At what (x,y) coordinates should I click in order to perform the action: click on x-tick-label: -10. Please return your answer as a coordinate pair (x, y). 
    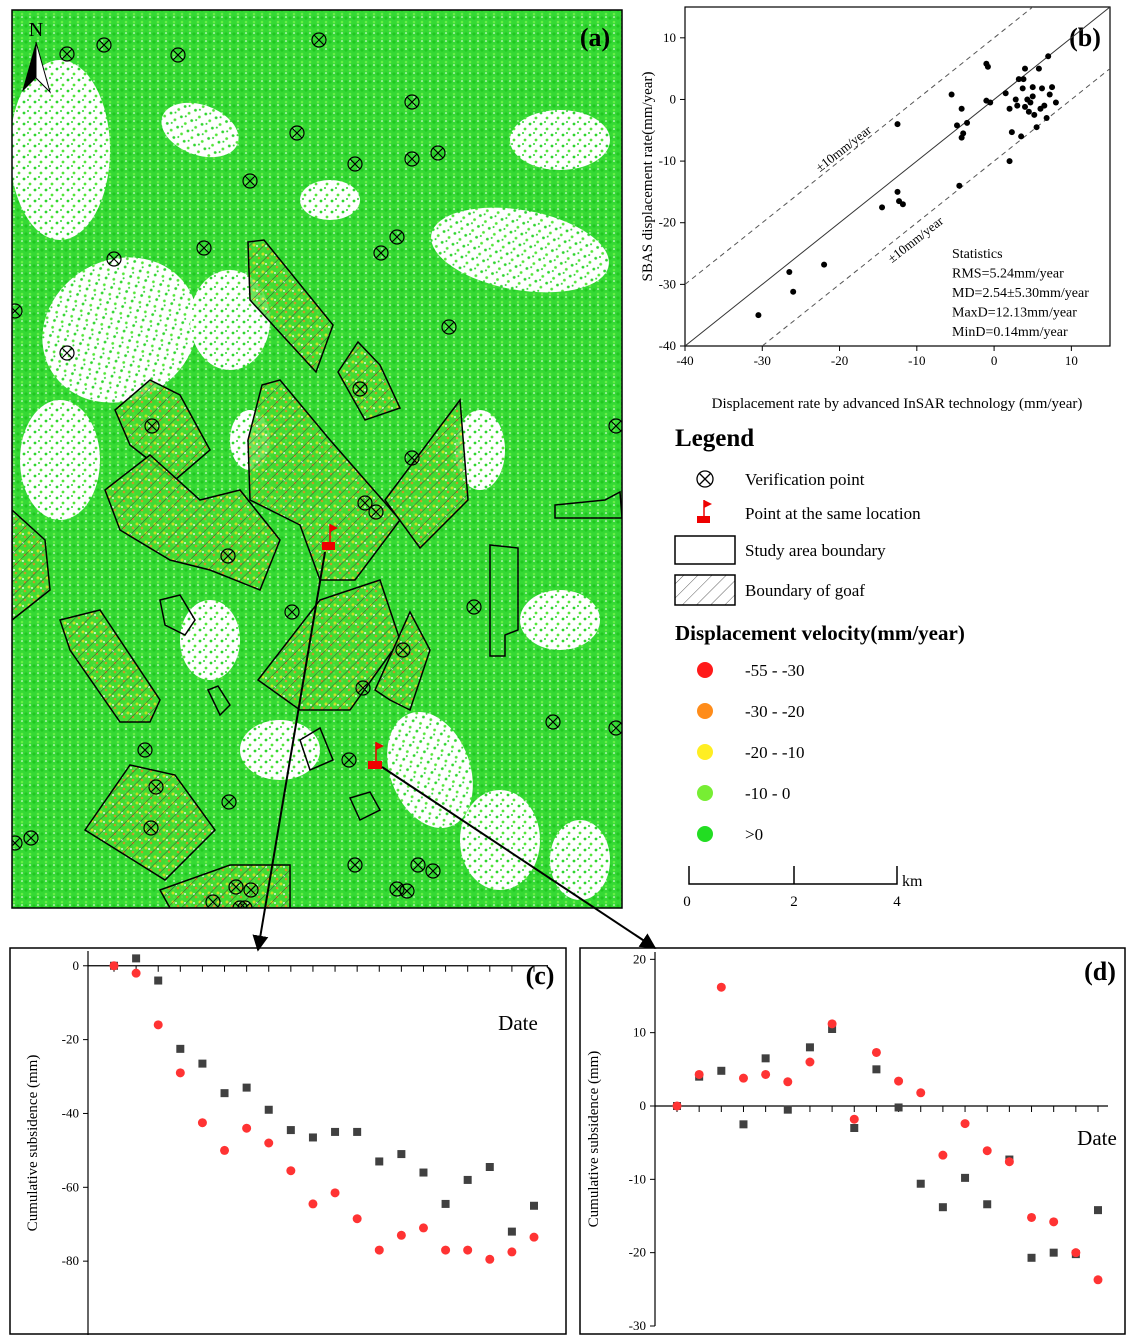
    Looking at the image, I should click on (916, 360).